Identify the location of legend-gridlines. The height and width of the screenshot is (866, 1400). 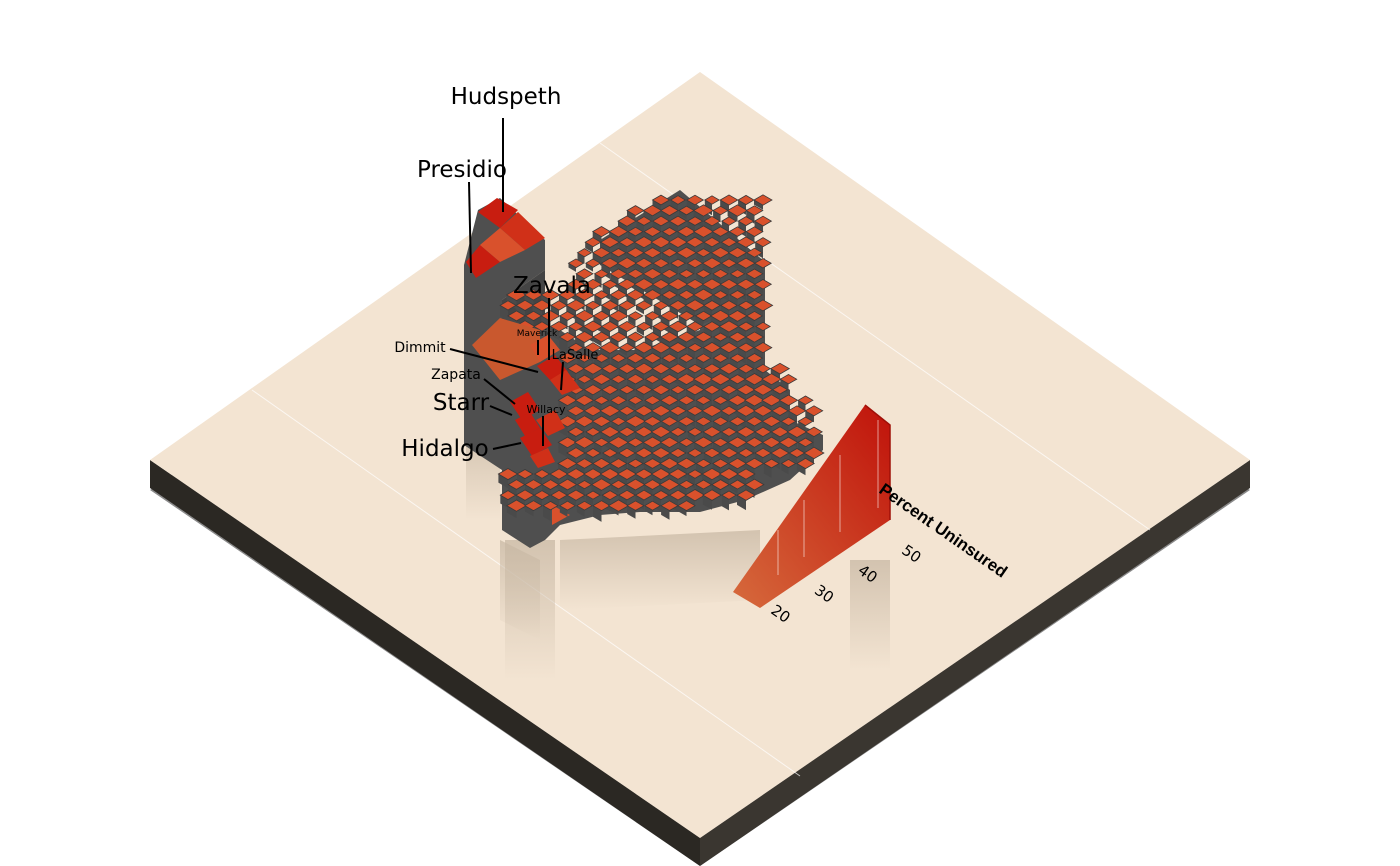
(828, 497).